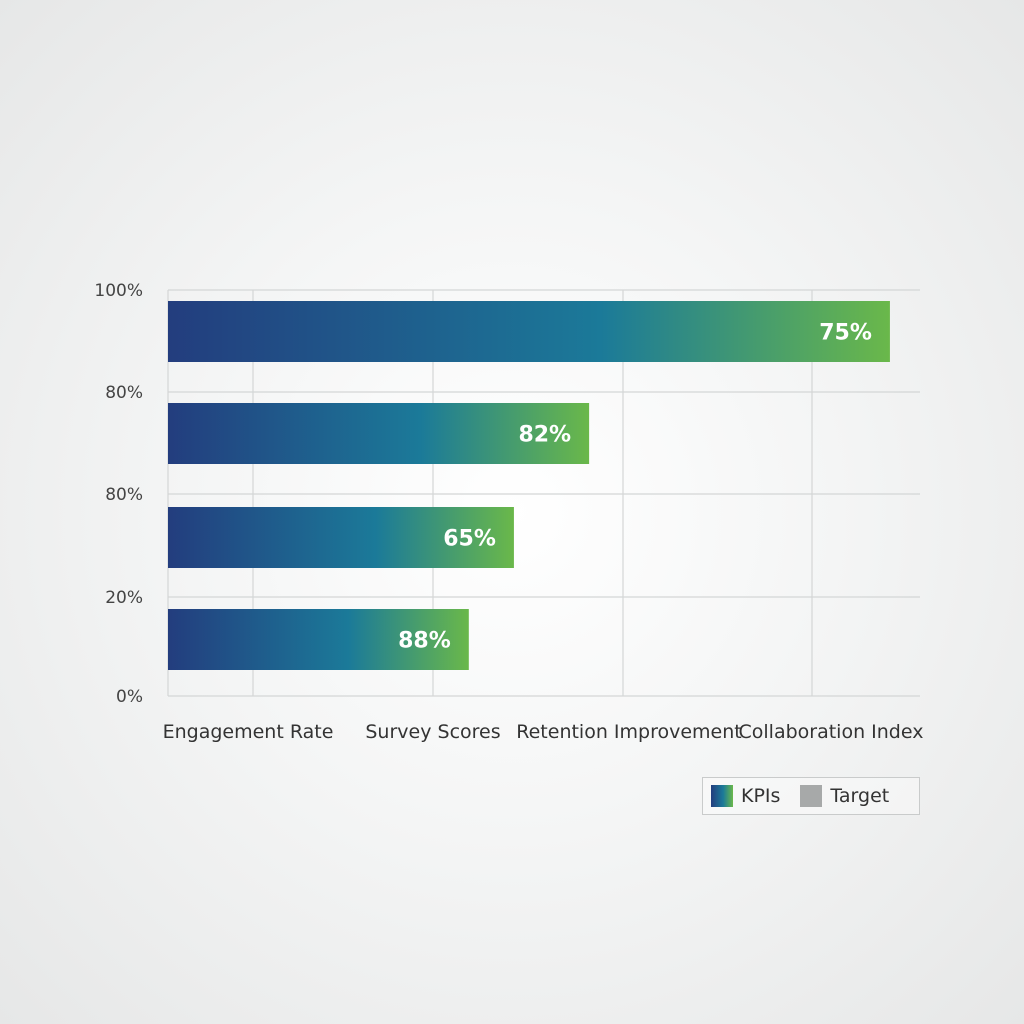  What do you see at coordinates (860, 796) in the screenshot?
I see `legend-label-target: Target` at bounding box center [860, 796].